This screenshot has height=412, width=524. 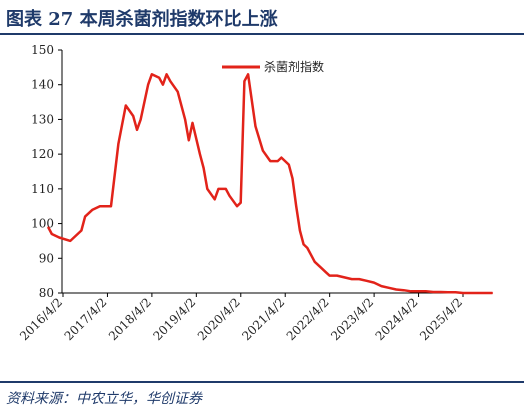 I want to click on legend: 杀菌剂指数, so click(x=273, y=66).